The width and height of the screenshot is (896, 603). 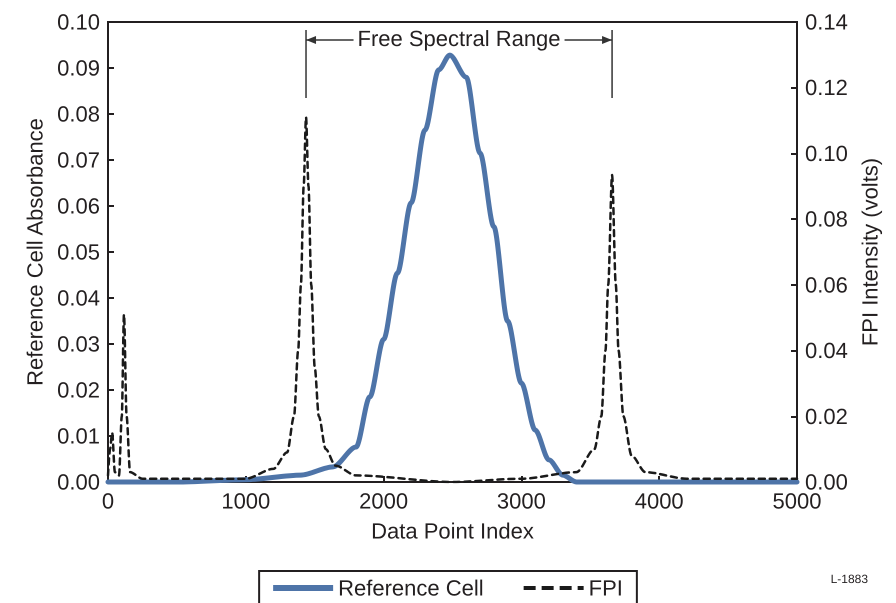 I want to click on y2-tick-label: 0.06, so click(x=826, y=285).